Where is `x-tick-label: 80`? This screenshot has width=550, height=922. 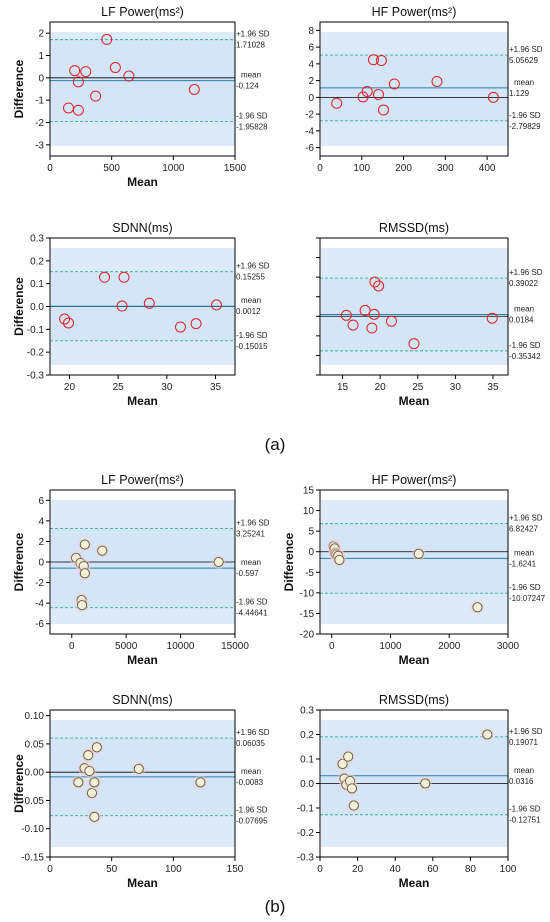
x-tick-label: 80 is located at coordinates (471, 869).